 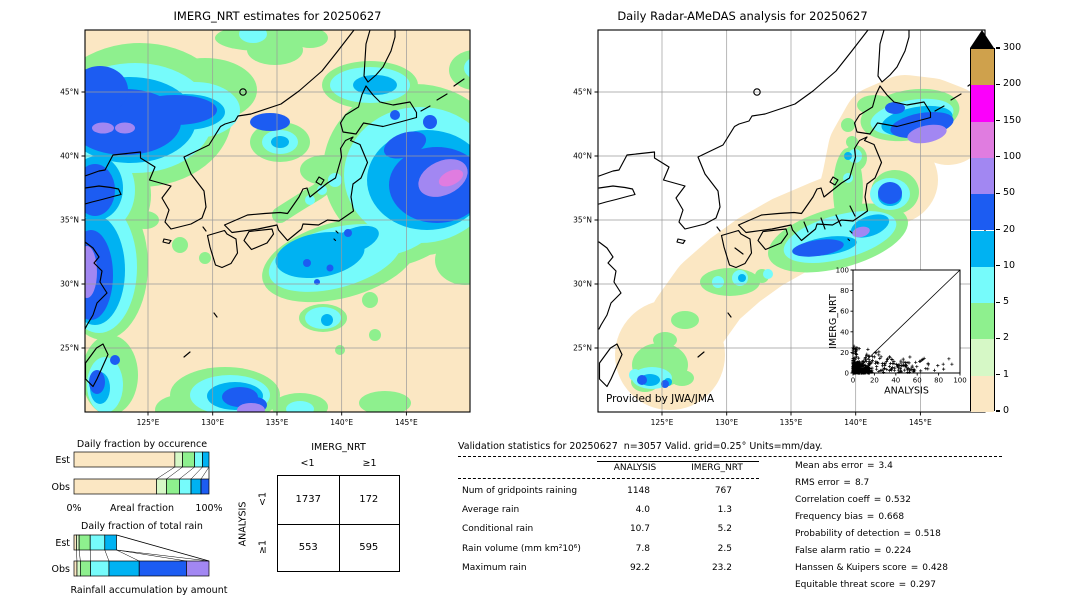 What do you see at coordinates (742, 16) in the screenshot?
I see `right-map-title: Daily Radar-AMeDAS analysis for 20250627` at bounding box center [742, 16].